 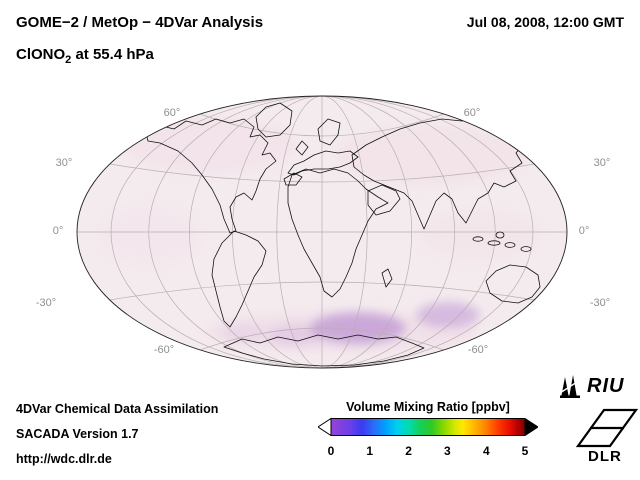 I want to click on colorbar-under-range-arrow, so click(x=325, y=427).